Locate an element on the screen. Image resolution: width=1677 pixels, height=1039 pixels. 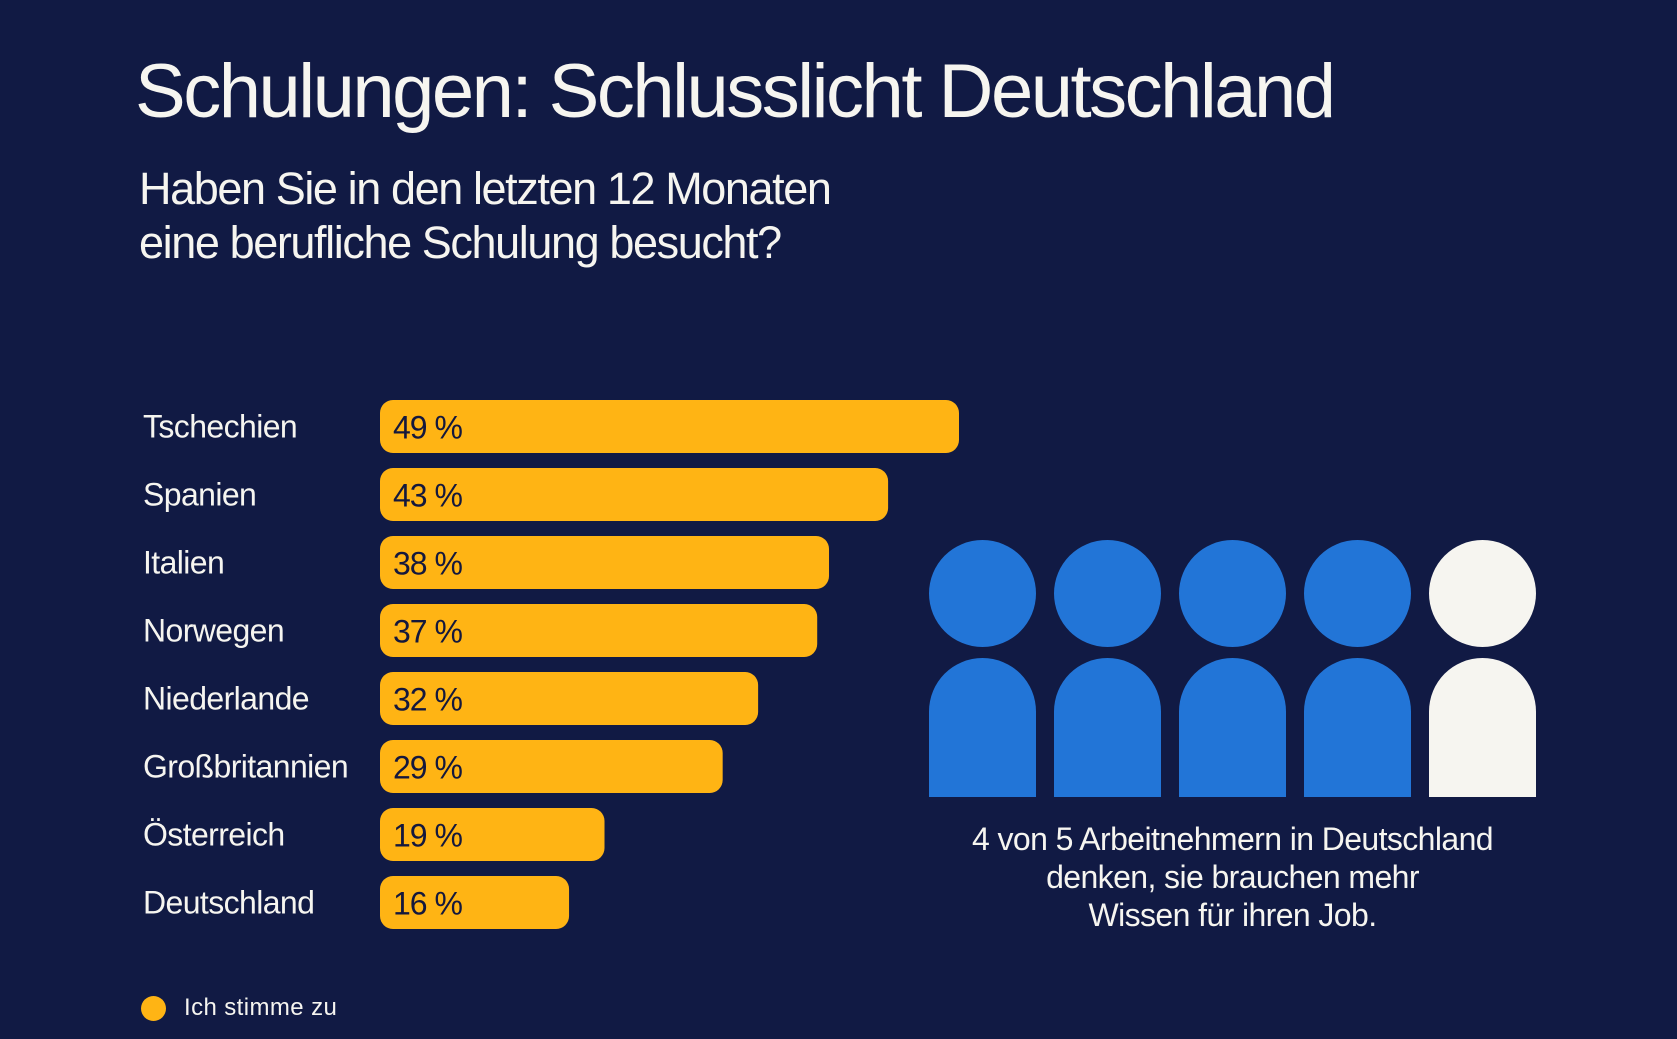
bar-row: Norwegen 37 % is located at coordinates (480, 630).